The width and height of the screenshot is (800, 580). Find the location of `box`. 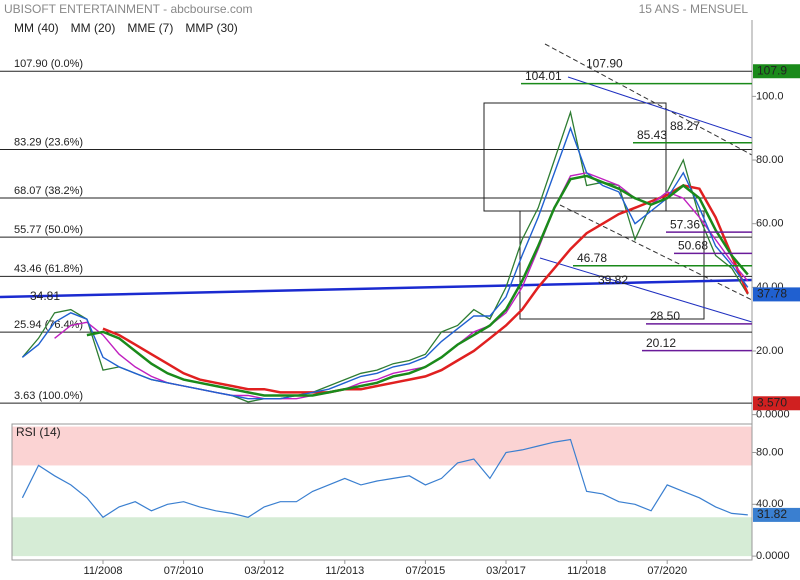

box is located at coordinates (612, 265).